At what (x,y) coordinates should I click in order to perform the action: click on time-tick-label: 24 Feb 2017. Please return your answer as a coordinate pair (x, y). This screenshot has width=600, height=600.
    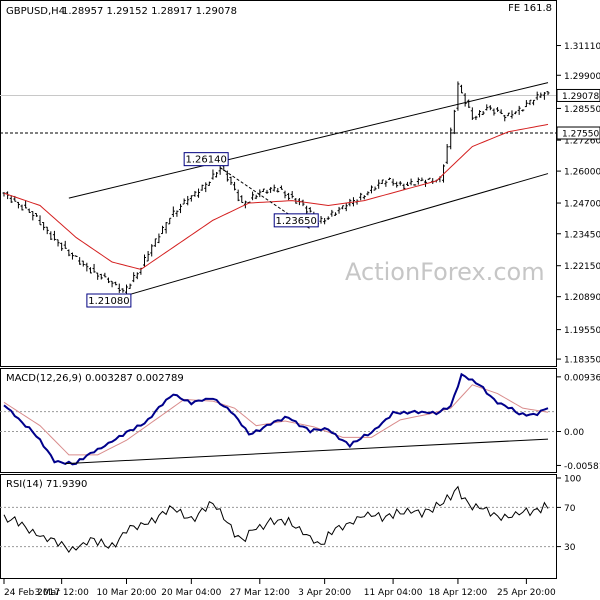
    Looking at the image, I should click on (32, 593).